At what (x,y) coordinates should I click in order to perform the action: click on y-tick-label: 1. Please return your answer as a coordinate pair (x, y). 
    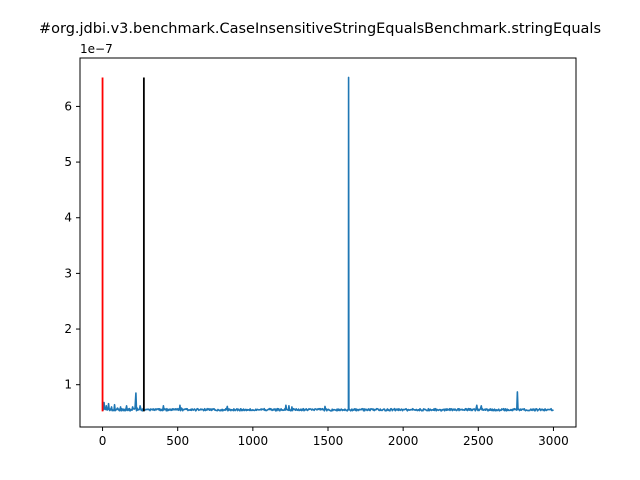
    Looking at the image, I should click on (68, 385).